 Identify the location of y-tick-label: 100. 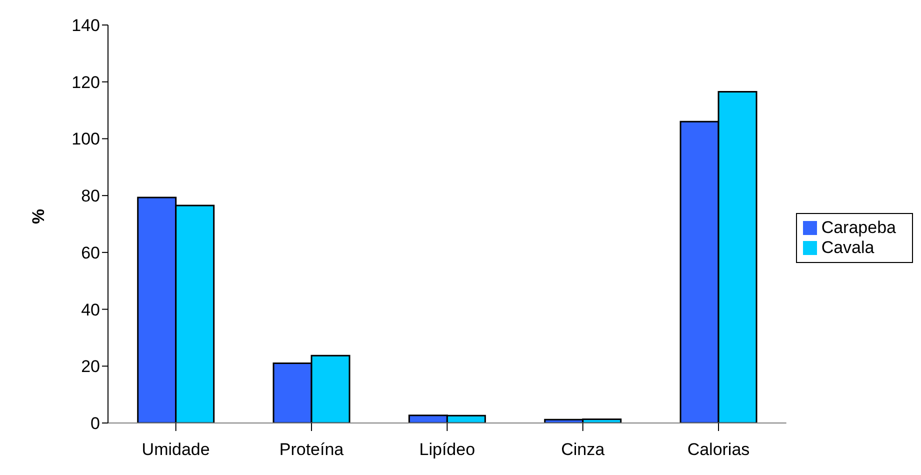
(86, 139).